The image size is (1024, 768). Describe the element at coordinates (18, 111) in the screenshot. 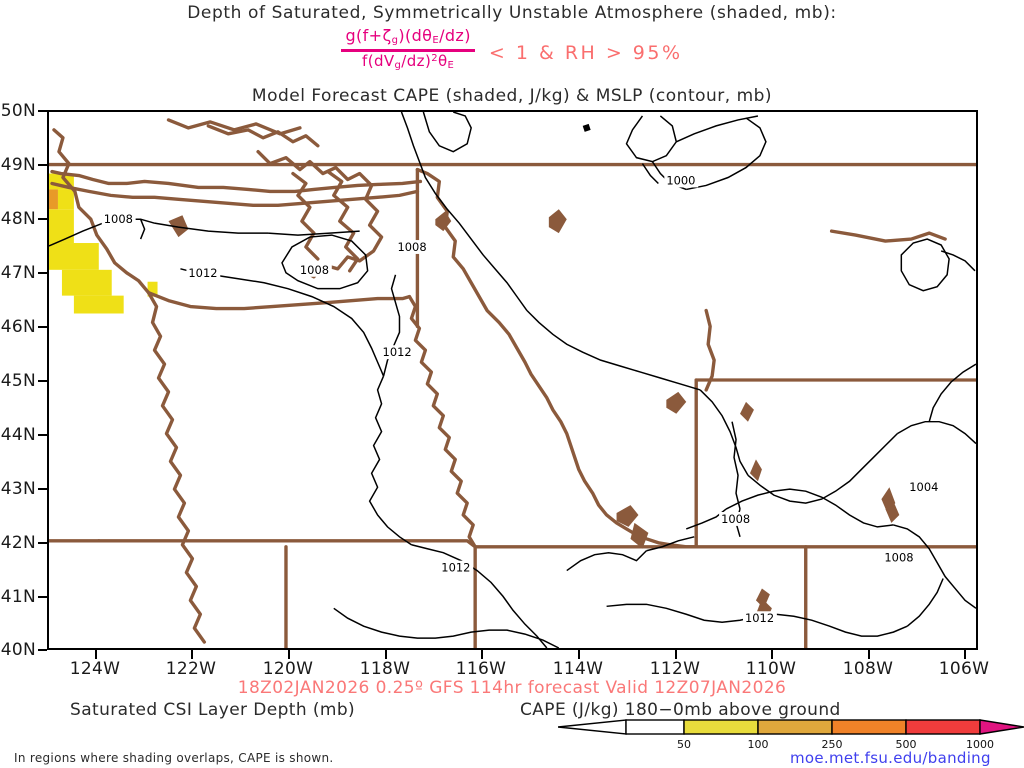

I see `y-axis-label-50n: 50N` at that location.